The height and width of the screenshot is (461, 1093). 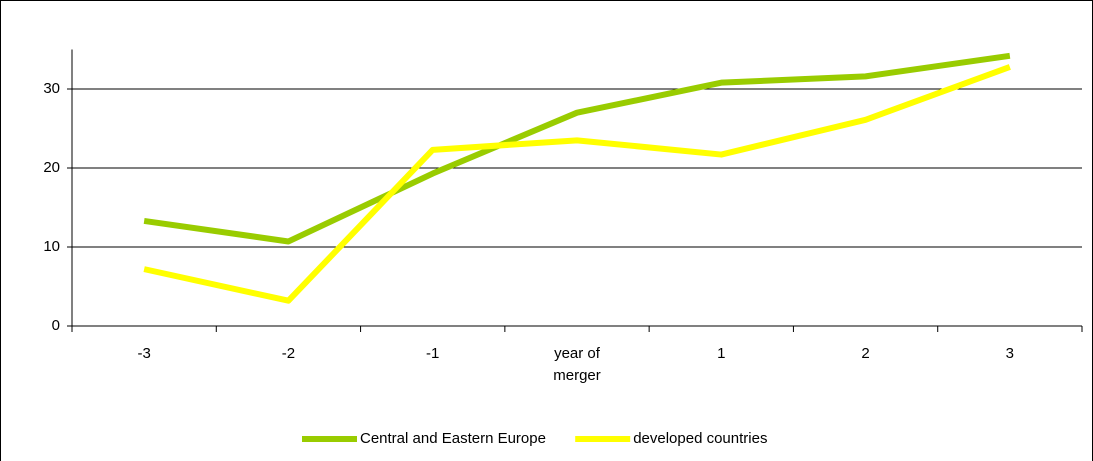 I want to click on x-tick-label: 3, so click(x=1010, y=353).